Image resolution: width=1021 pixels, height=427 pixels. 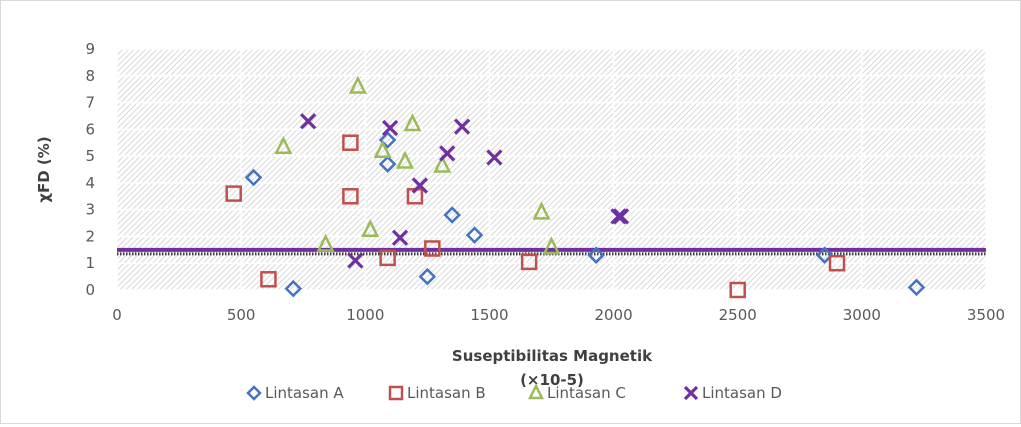 What do you see at coordinates (90, 263) in the screenshot?
I see `y-tick-label: 1` at bounding box center [90, 263].